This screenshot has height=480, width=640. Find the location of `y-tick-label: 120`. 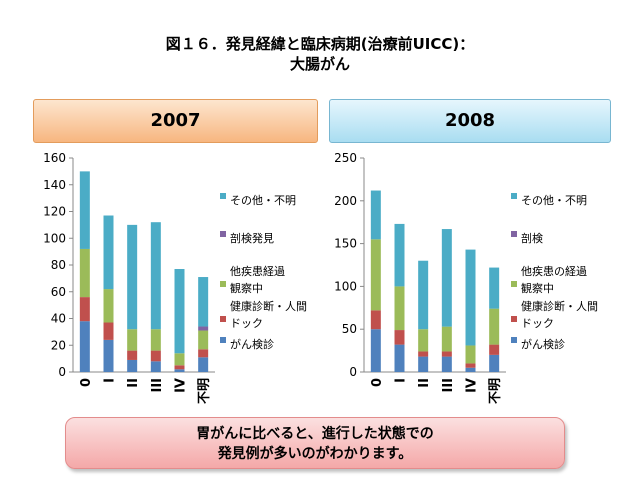

y-tick-label: 120 is located at coordinates (54, 212).